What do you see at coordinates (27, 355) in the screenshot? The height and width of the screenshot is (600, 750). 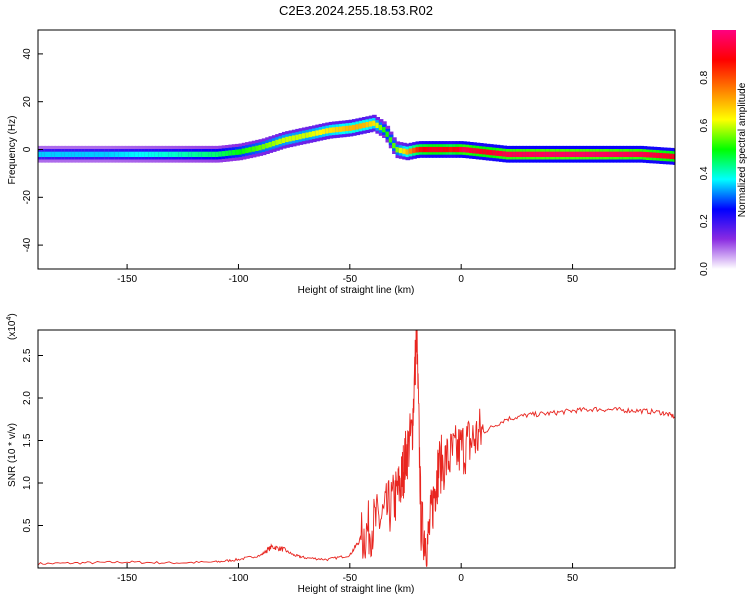 I see `y-tick-label: 2.5` at bounding box center [27, 355].